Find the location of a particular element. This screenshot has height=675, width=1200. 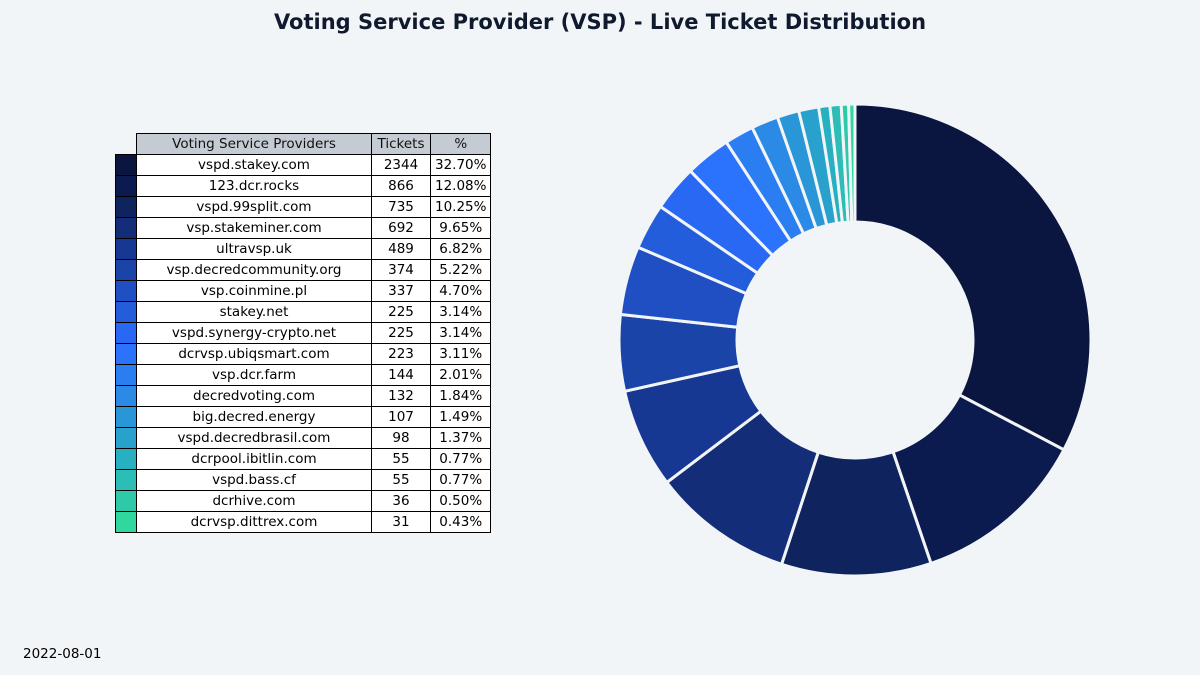

legend-row: big.decred.energy 107 1.49% is located at coordinates (303, 417).